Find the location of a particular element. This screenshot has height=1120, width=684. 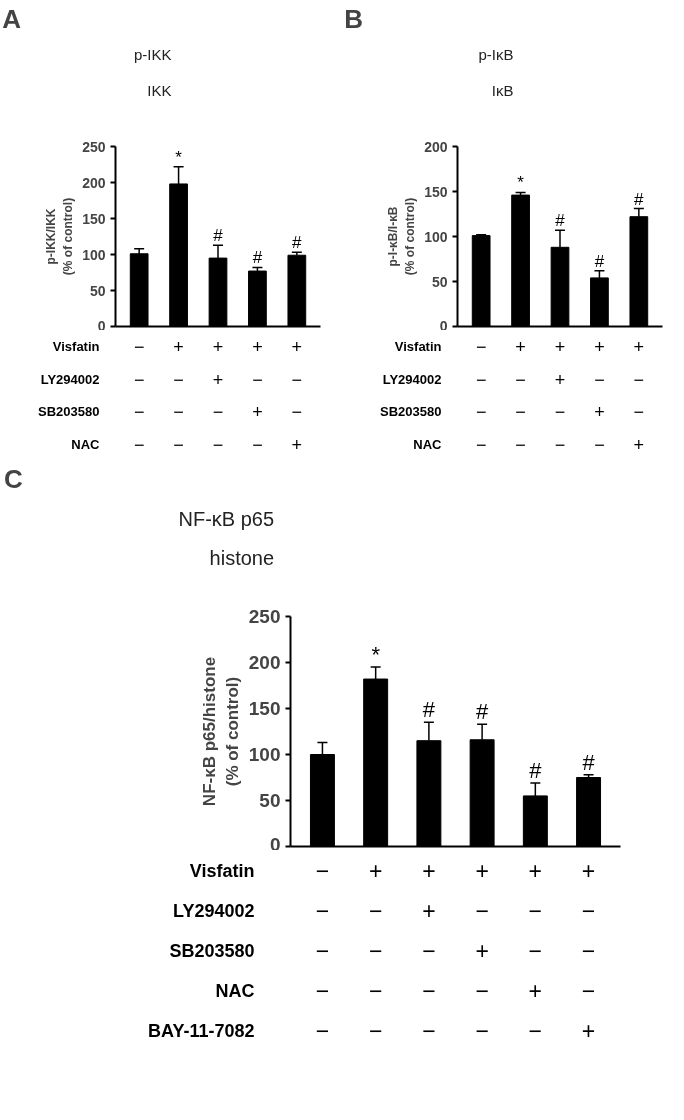

y-axis-title: NF-κB p65/histone (% of control) is located at coordinates (221, 731).